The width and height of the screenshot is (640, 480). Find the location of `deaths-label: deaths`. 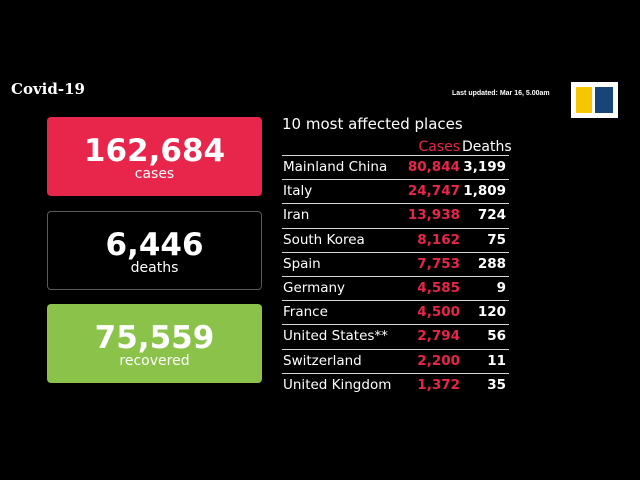

deaths-label: deaths is located at coordinates (154, 268).